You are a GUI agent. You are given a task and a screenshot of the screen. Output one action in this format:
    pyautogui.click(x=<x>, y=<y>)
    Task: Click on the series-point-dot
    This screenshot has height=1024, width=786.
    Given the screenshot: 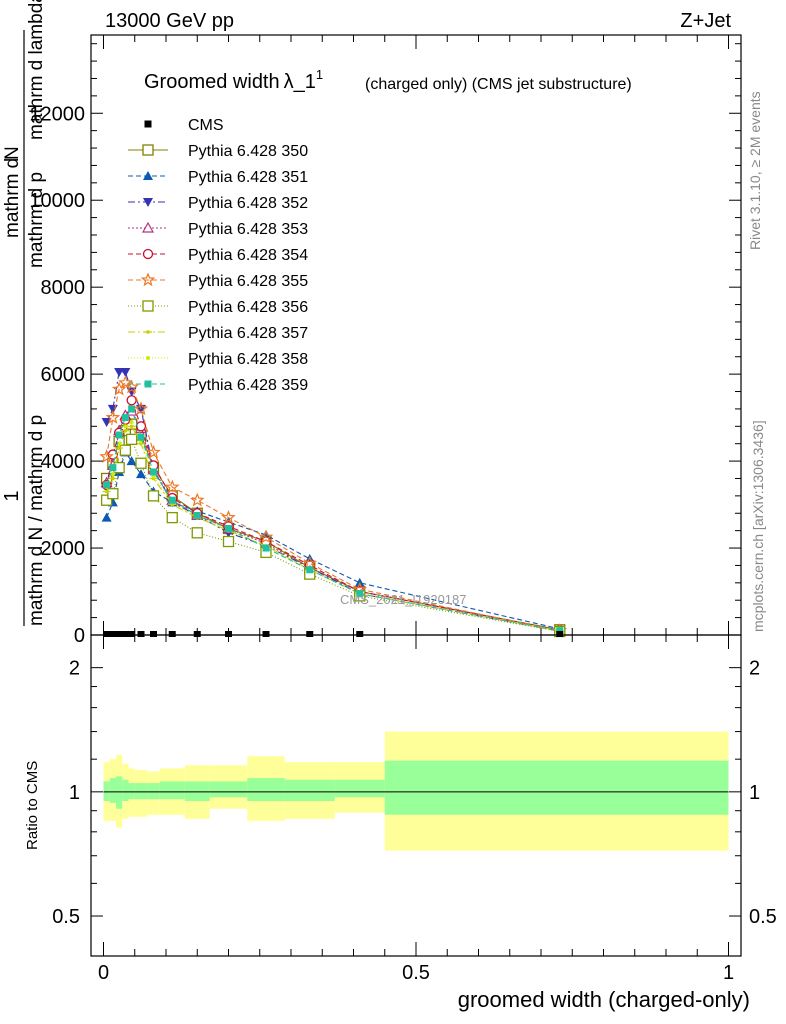 What is the action you would take?
    pyautogui.click(x=106, y=491)
    